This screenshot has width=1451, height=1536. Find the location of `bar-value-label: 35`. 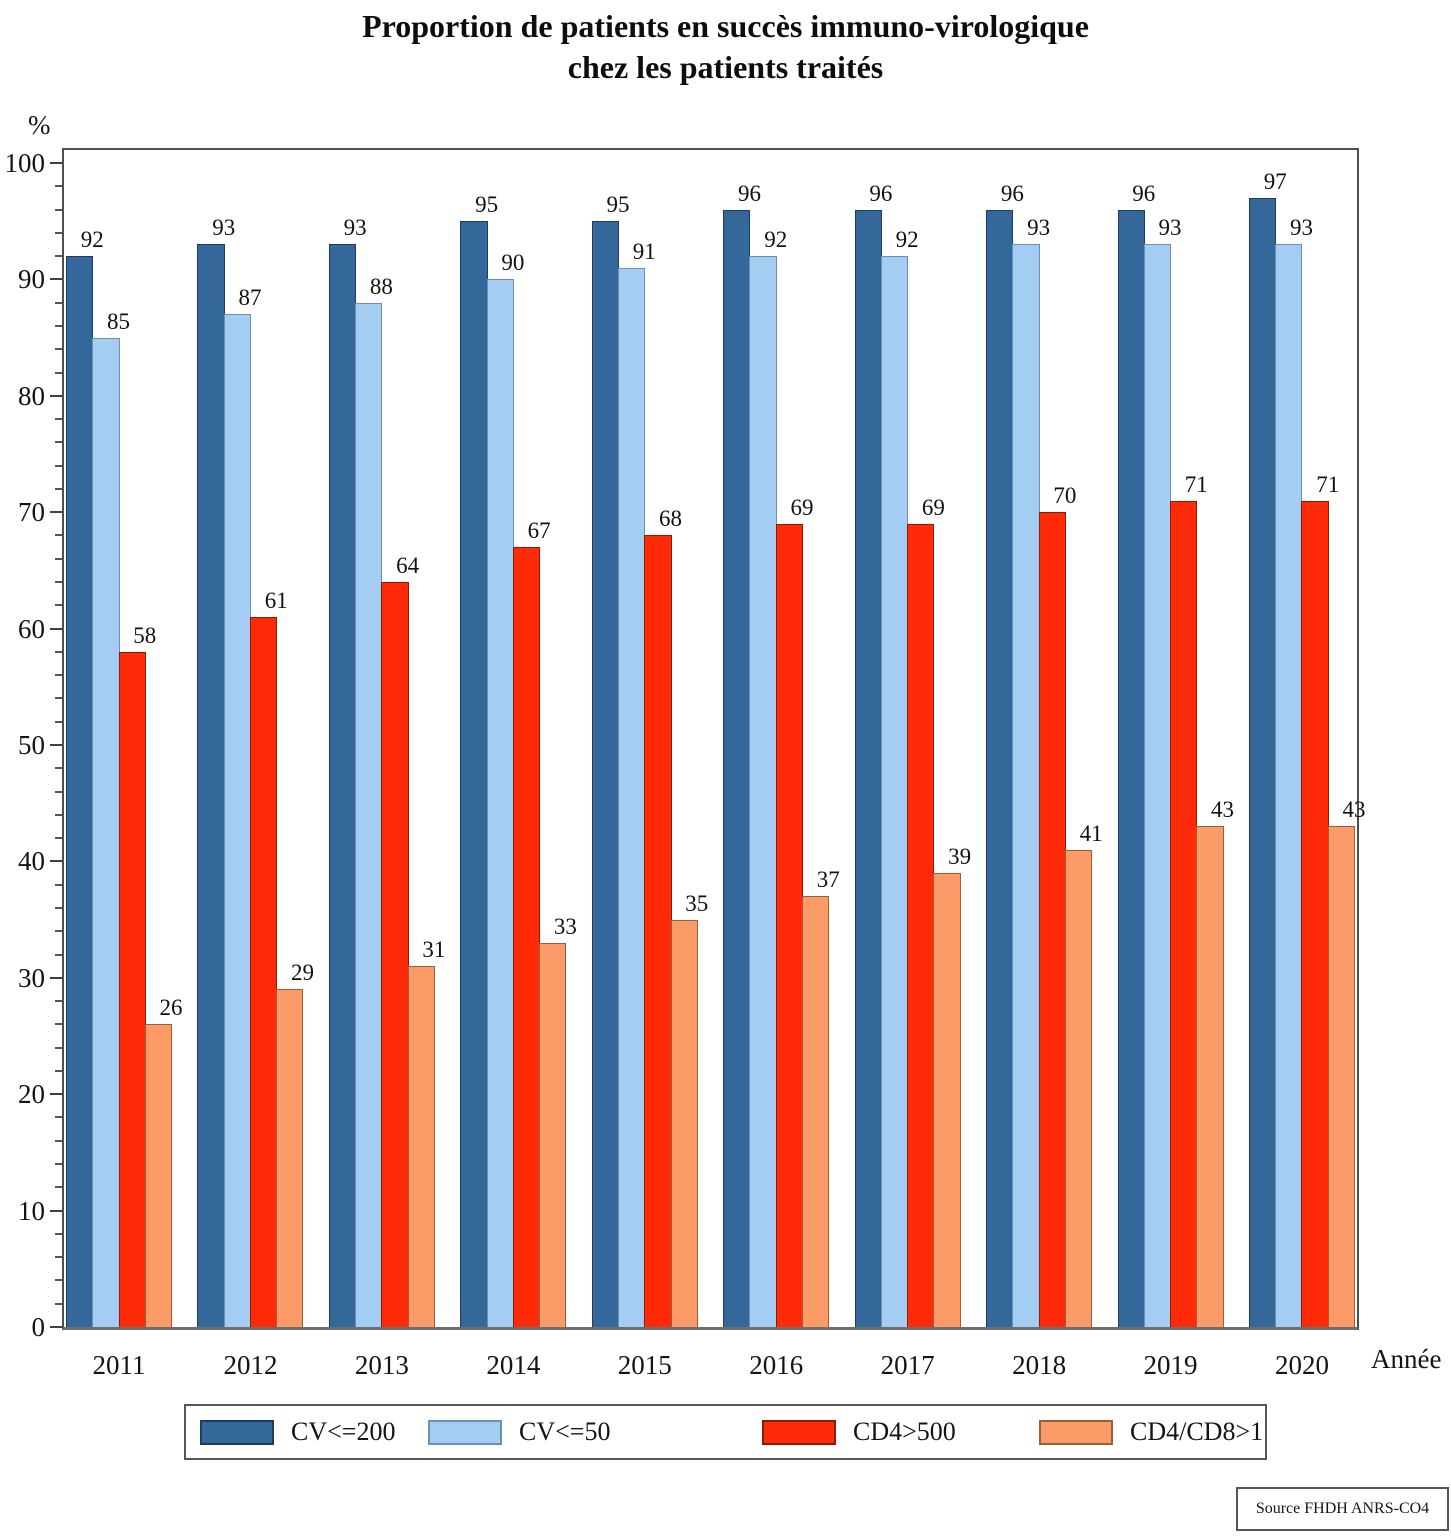

bar-value-label: 35 is located at coordinates (697, 903).